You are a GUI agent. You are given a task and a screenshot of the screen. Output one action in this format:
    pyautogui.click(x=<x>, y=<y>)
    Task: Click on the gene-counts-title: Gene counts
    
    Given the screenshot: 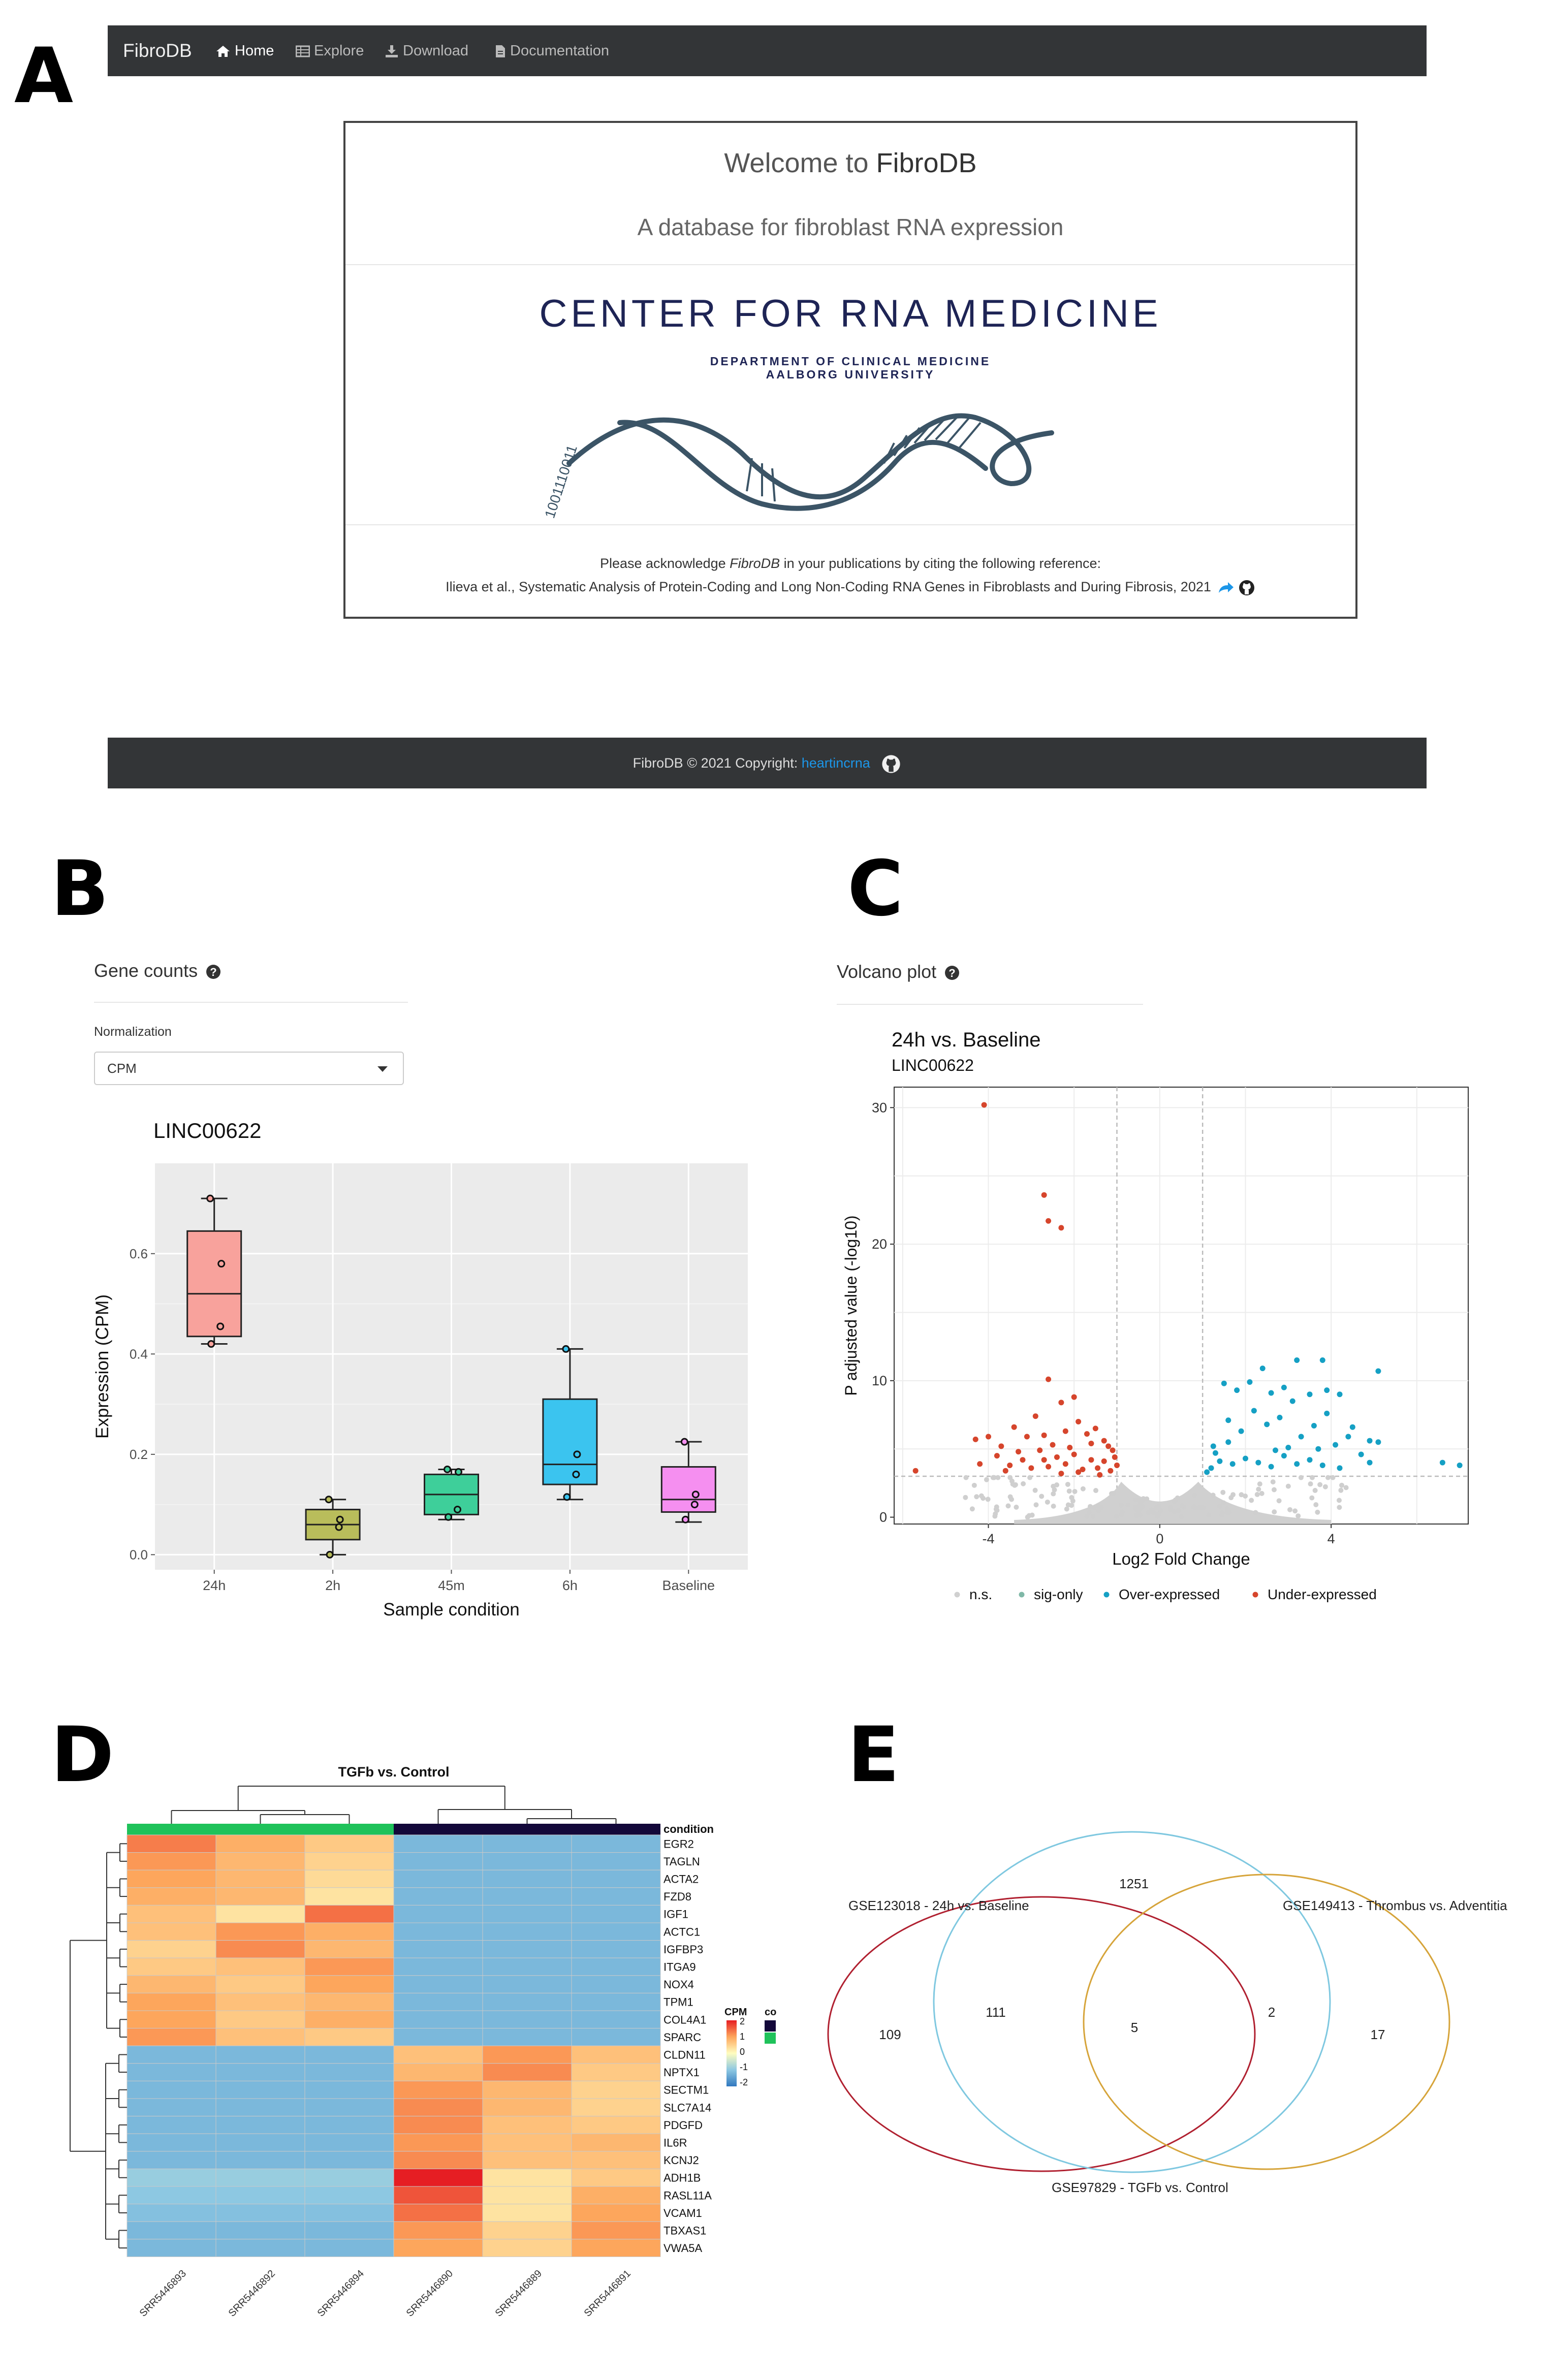 What is the action you would take?
    pyautogui.click(x=146, y=970)
    